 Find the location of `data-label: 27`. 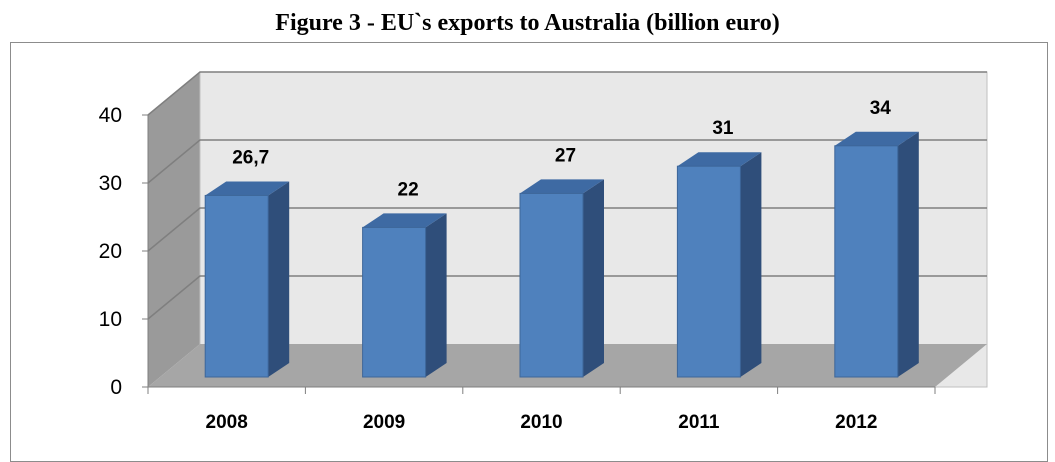

data-label: 27 is located at coordinates (565, 155).